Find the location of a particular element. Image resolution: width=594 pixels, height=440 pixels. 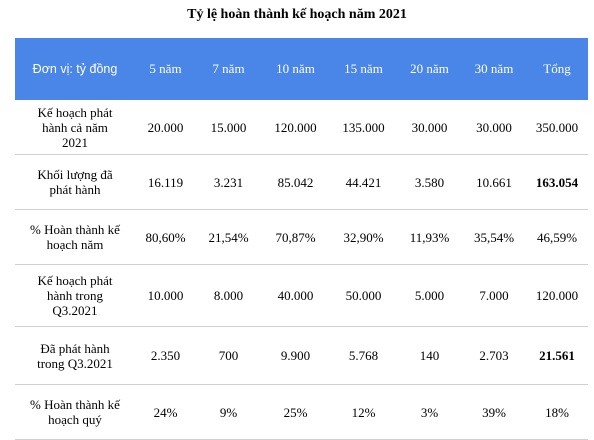

table-title: Tỷ lệ hoàn thành kế hoạch năm 2021 is located at coordinates (297, 14).